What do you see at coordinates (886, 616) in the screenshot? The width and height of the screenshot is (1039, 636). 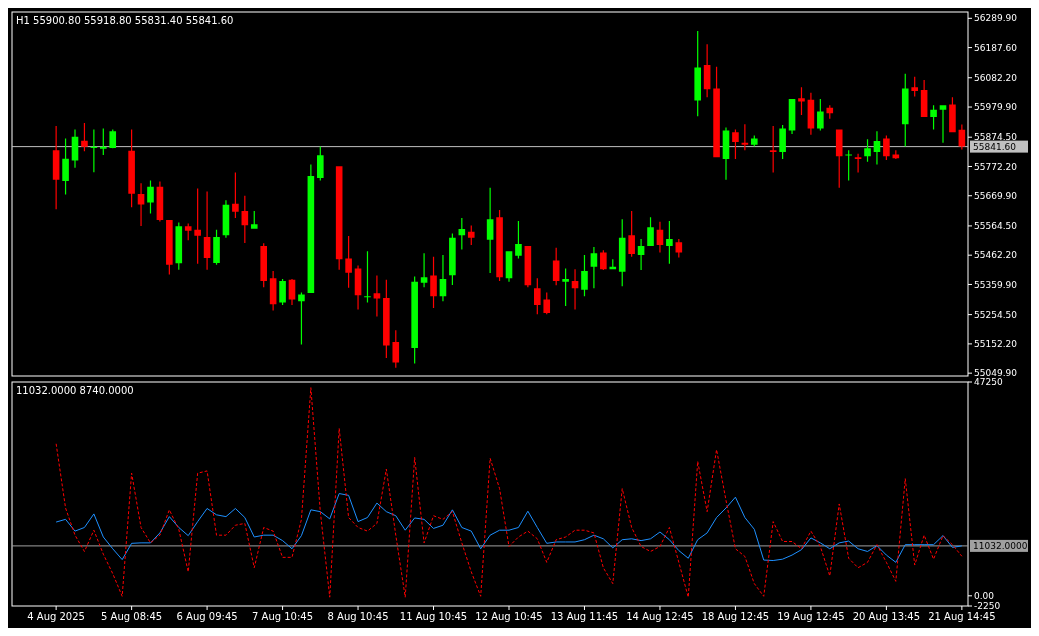 I see `x-tick-label: 20 Aug 13:45` at bounding box center [886, 616].